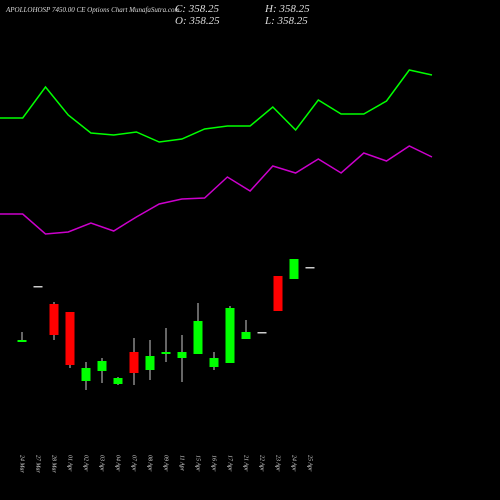 The height and width of the screenshot is (500, 500). What do you see at coordinates (86, 463) in the screenshot?
I see `x-tick-label: 02 Apr` at bounding box center [86, 463].